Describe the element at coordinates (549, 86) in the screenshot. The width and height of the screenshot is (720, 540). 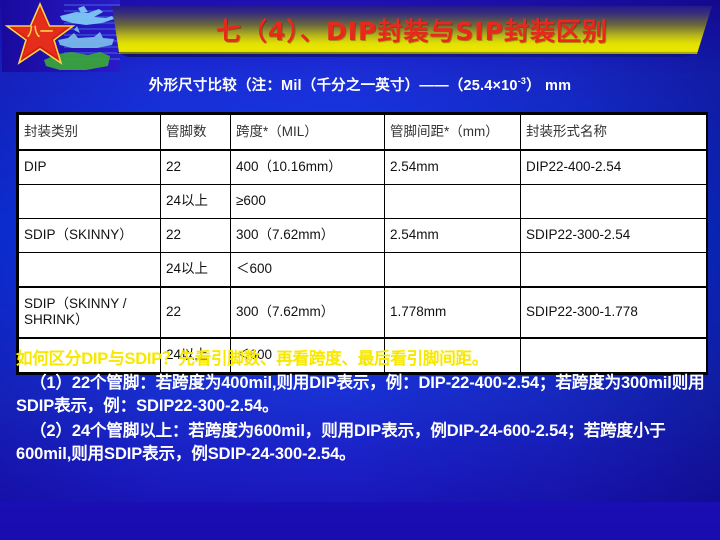
I see `subtitle-after: ） mm` at that location.